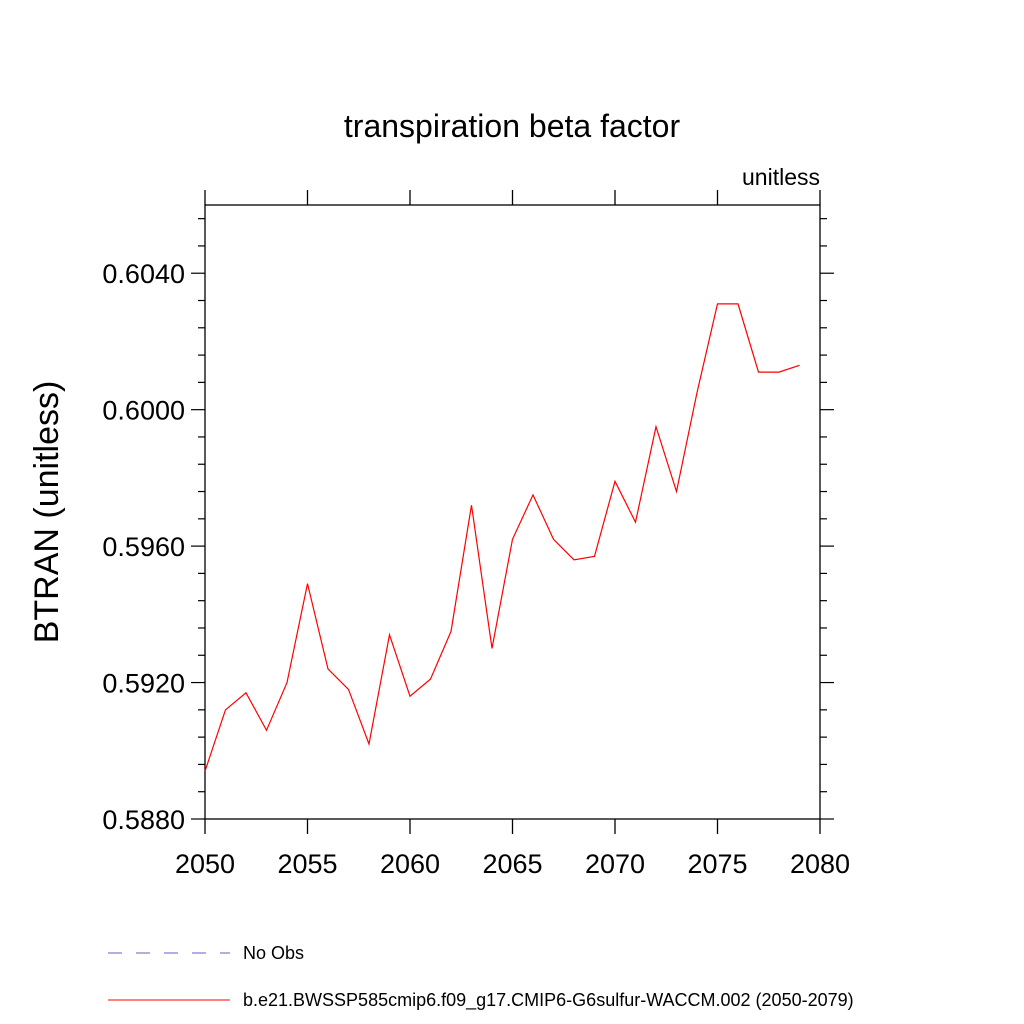 The image size is (1024, 1024). What do you see at coordinates (512, 864) in the screenshot?
I see `x-tick-label: 2065` at bounding box center [512, 864].